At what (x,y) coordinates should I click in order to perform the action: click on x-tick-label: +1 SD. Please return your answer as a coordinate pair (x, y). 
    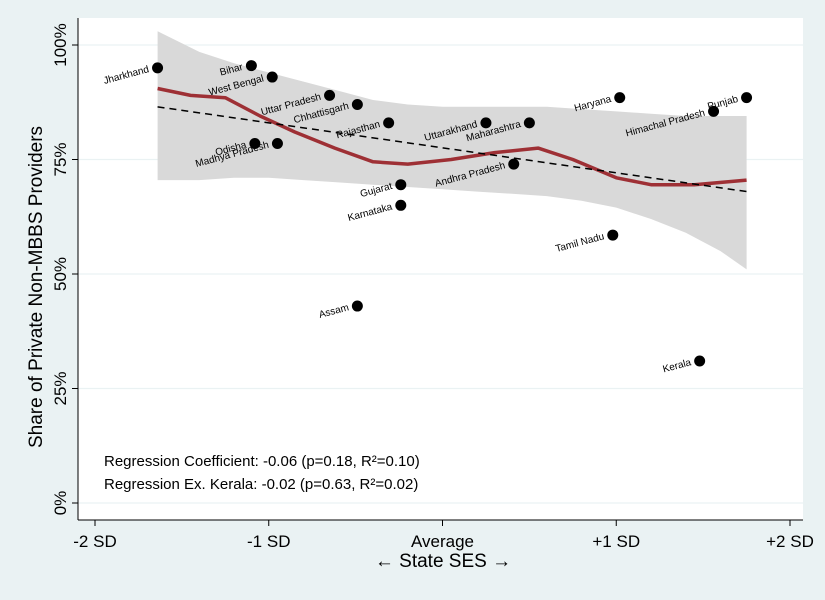
    Looking at the image, I should click on (616, 541).